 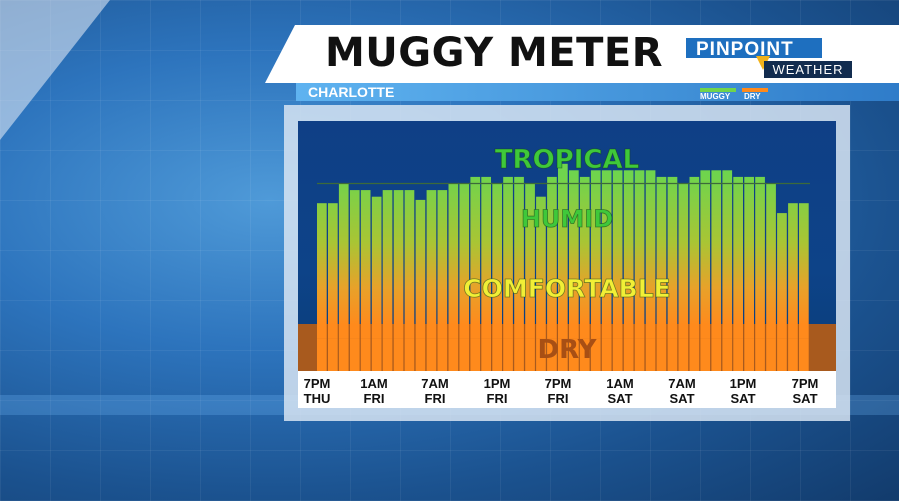 I want to click on x-tick-time: 1PM, so click(x=497, y=383).